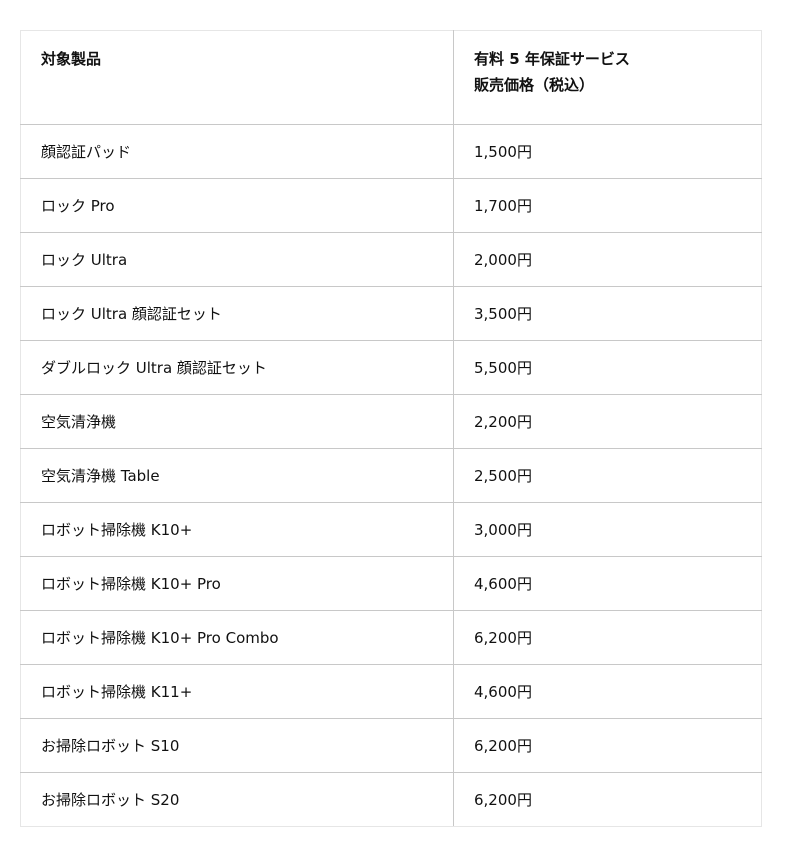 This screenshot has height=842, width=800. I want to click on table-row: ロボット掃除機 K10+ Pro 4,600円, so click(391, 583).